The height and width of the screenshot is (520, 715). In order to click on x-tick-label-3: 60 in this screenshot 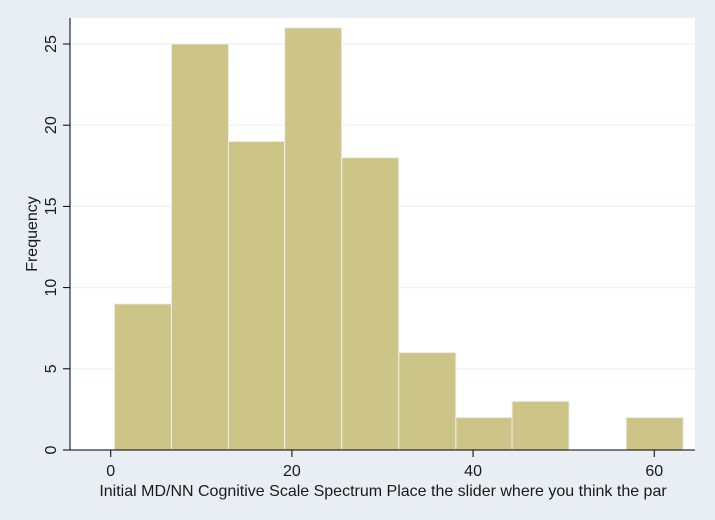, I will do `click(654, 471)`.